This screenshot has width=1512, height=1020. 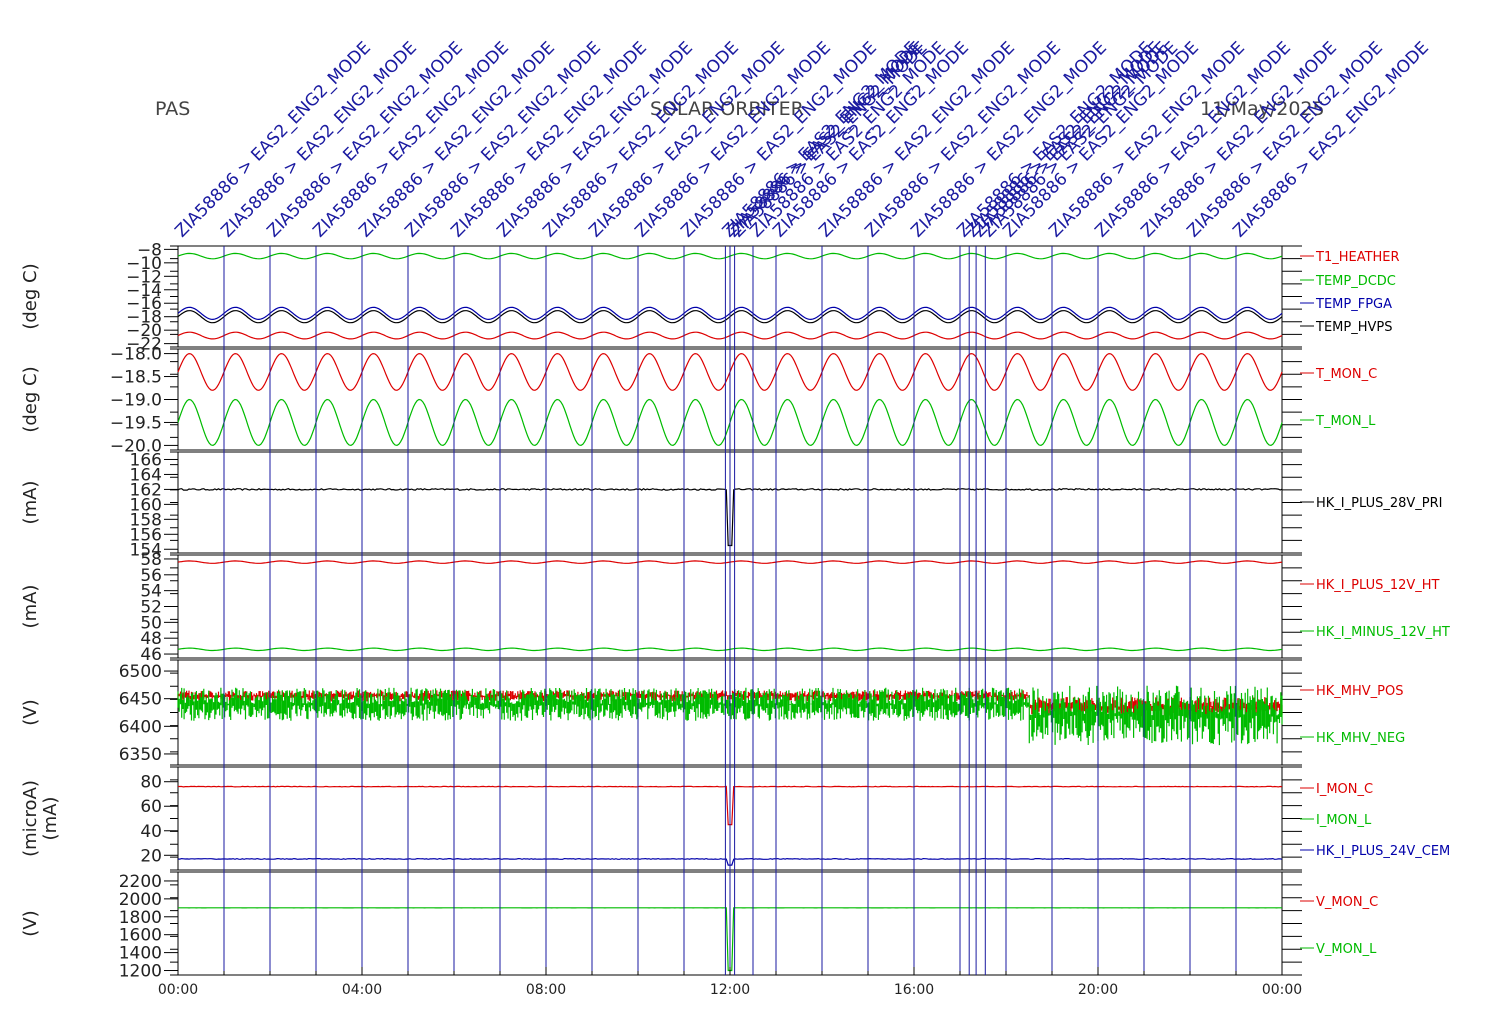 I want to click on y-tick-label: 2200, so click(x=140, y=882).